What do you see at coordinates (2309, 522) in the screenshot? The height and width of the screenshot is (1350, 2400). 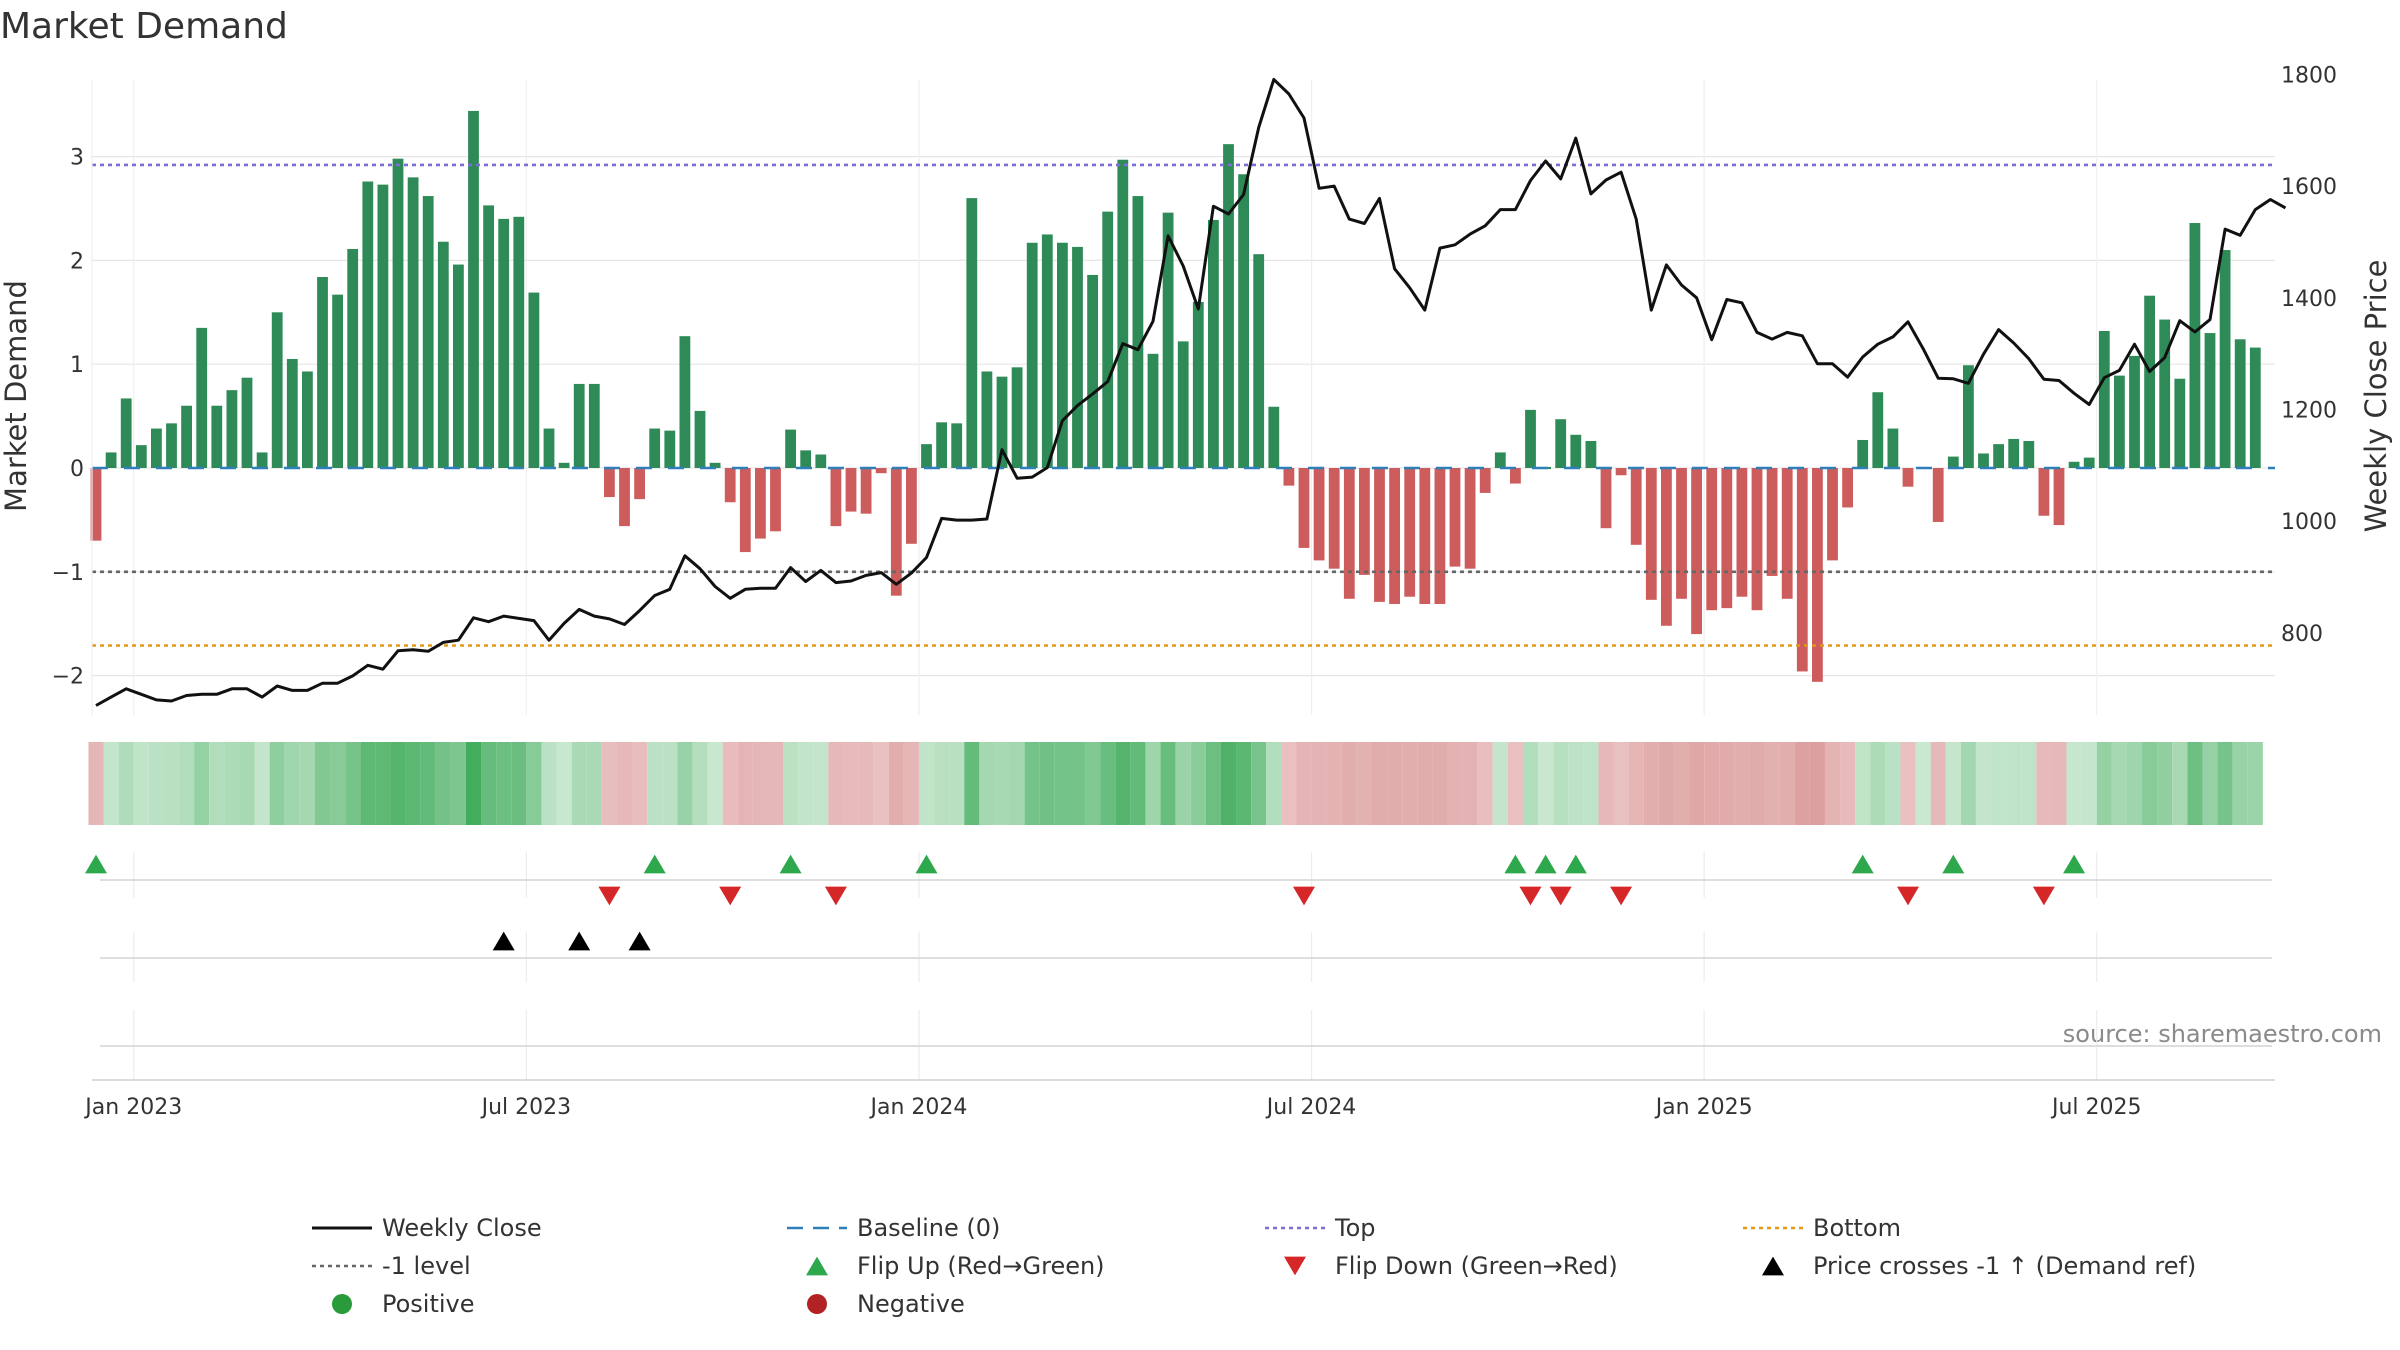 I see `y2-tick-label: 1000` at bounding box center [2309, 522].